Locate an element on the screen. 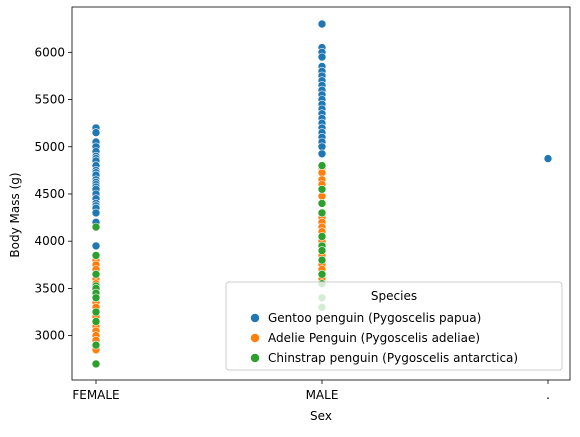 The image size is (580, 437). y-tick-label: 5000 is located at coordinates (49, 147).